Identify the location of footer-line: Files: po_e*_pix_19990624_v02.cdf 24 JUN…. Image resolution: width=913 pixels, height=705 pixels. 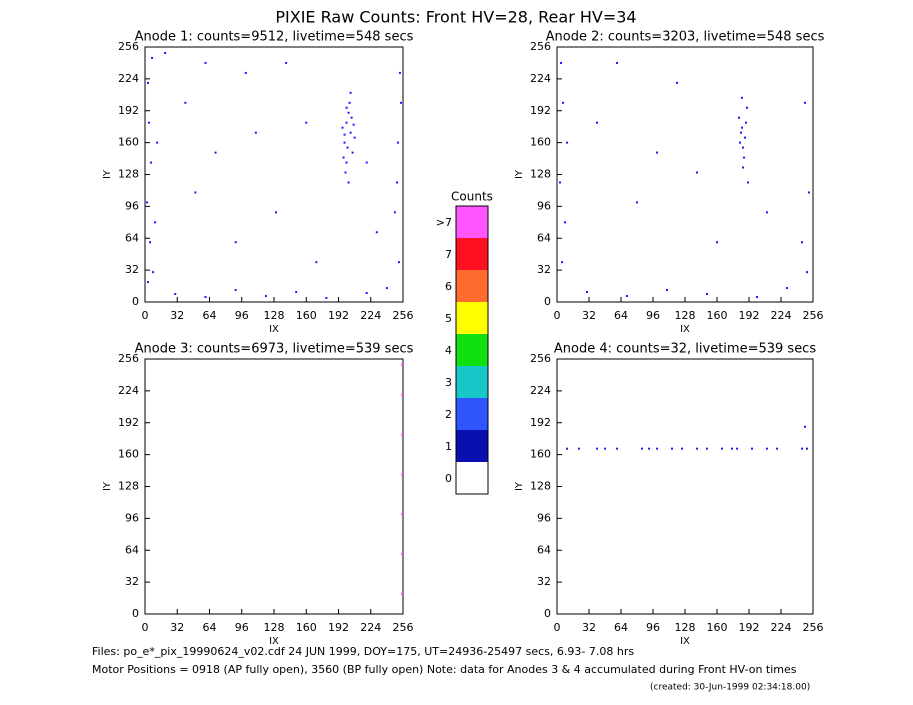
(363, 651).